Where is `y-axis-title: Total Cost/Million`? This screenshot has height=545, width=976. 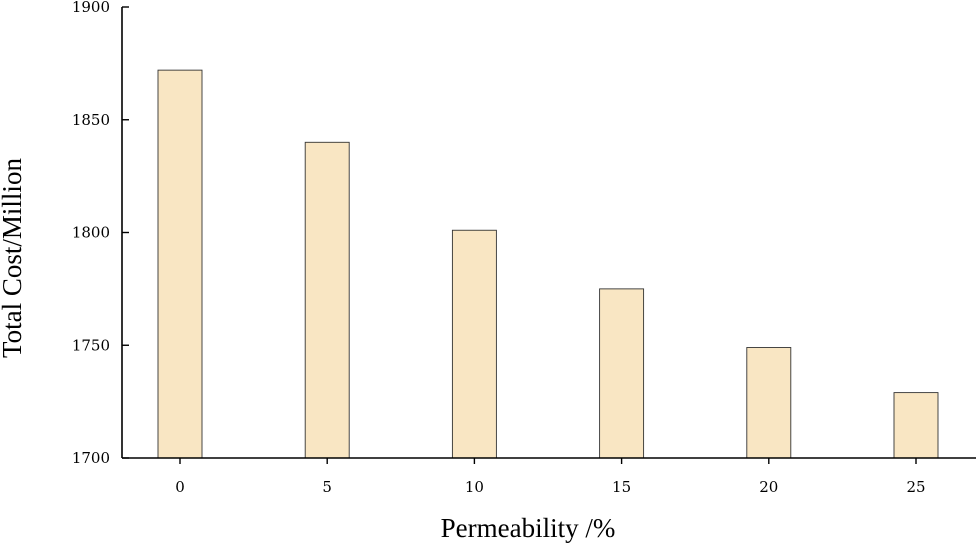
y-axis-title: Total Cost/Million is located at coordinates (13, 258).